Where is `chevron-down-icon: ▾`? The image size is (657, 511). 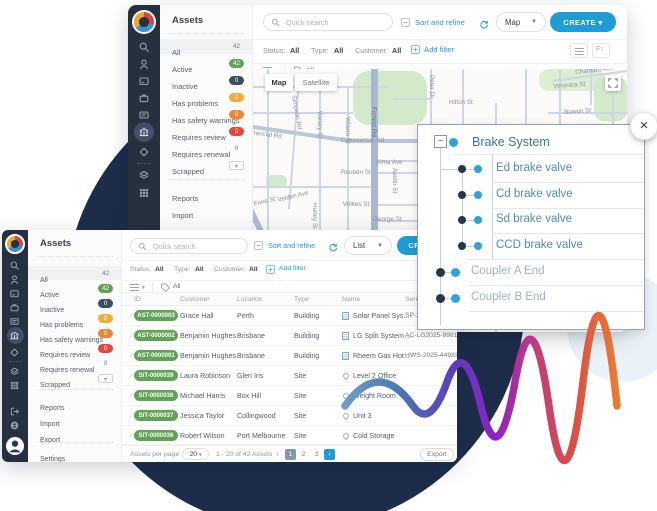 chevron-down-icon: ▾ is located at coordinates (144, 288).